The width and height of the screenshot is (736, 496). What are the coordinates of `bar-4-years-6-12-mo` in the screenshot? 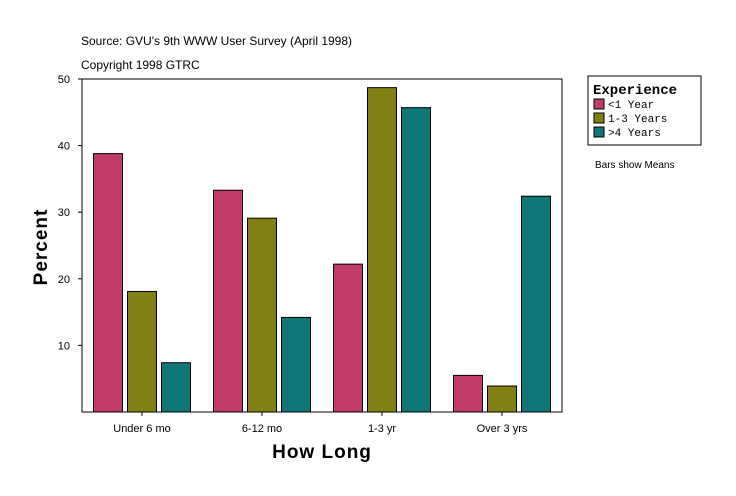 It's located at (296, 364).